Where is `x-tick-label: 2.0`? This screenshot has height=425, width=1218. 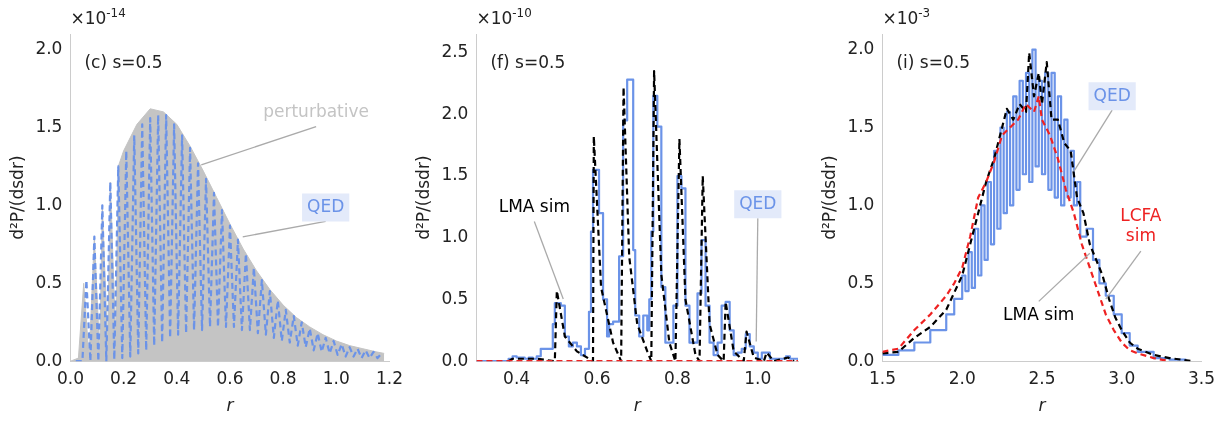
x-tick-label: 2.0 is located at coordinates (962, 377).